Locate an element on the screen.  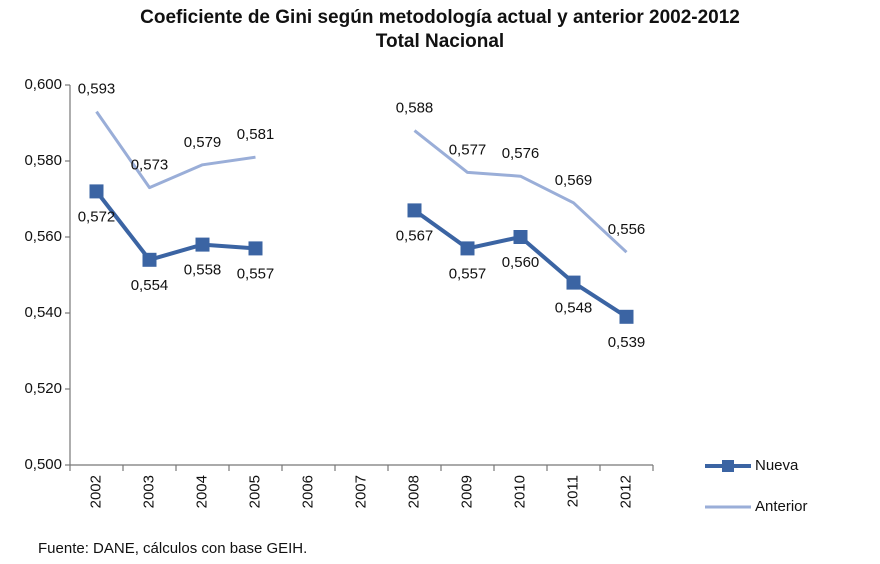
data-label: 0,579 is located at coordinates (203, 142).